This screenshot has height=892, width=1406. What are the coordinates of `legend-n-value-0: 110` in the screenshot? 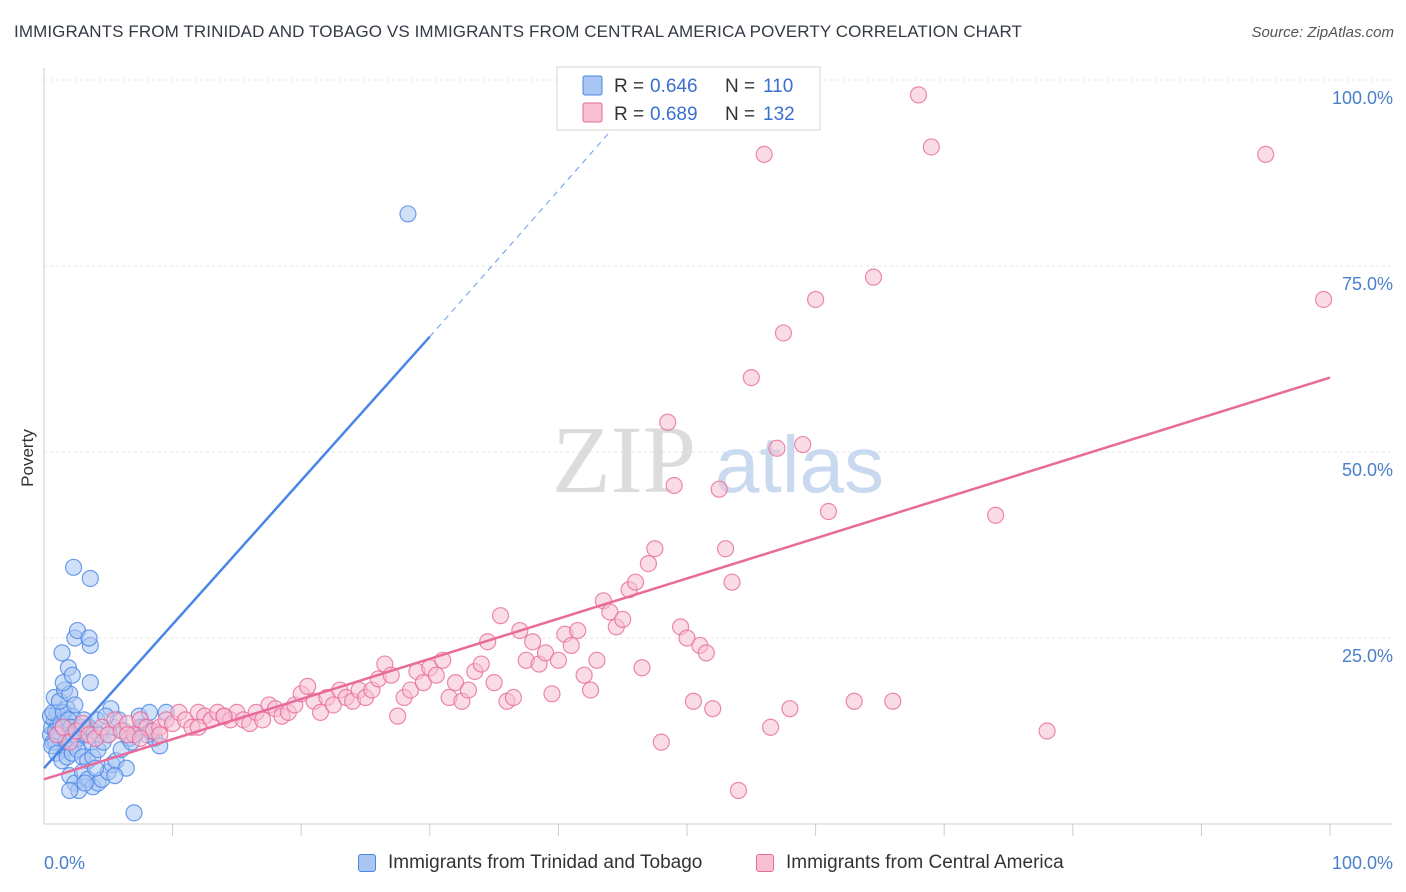 It's located at (778, 86).